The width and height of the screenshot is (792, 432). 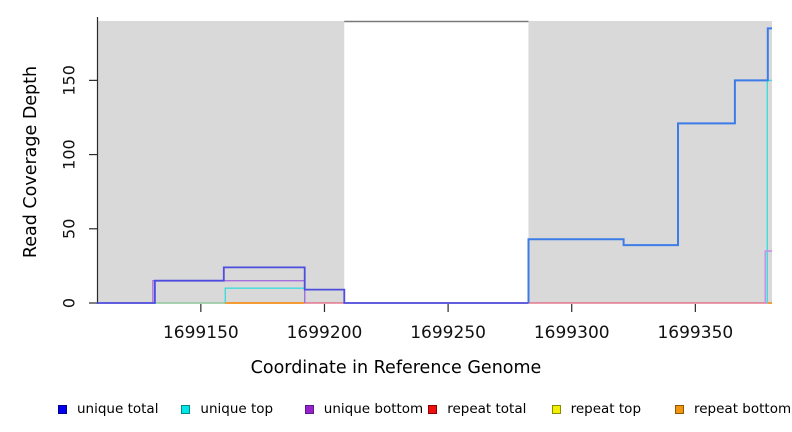 I want to click on series-unique-bottom-right-step, so click(x=768, y=276).